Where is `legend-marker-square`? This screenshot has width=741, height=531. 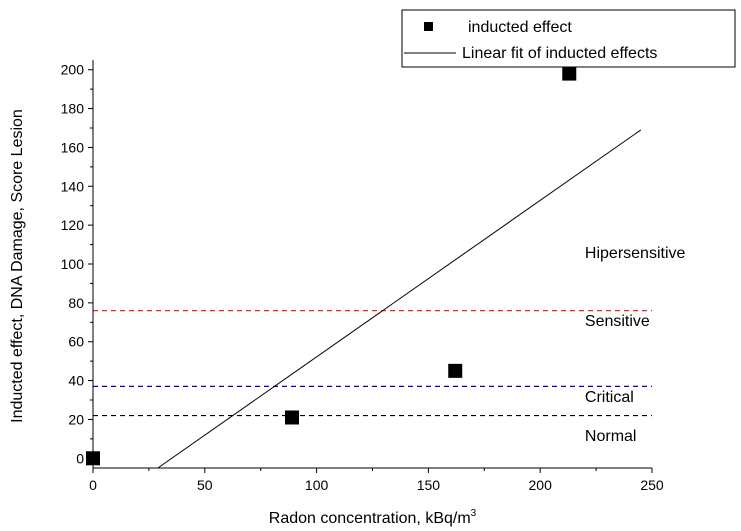 legend-marker-square is located at coordinates (428, 26).